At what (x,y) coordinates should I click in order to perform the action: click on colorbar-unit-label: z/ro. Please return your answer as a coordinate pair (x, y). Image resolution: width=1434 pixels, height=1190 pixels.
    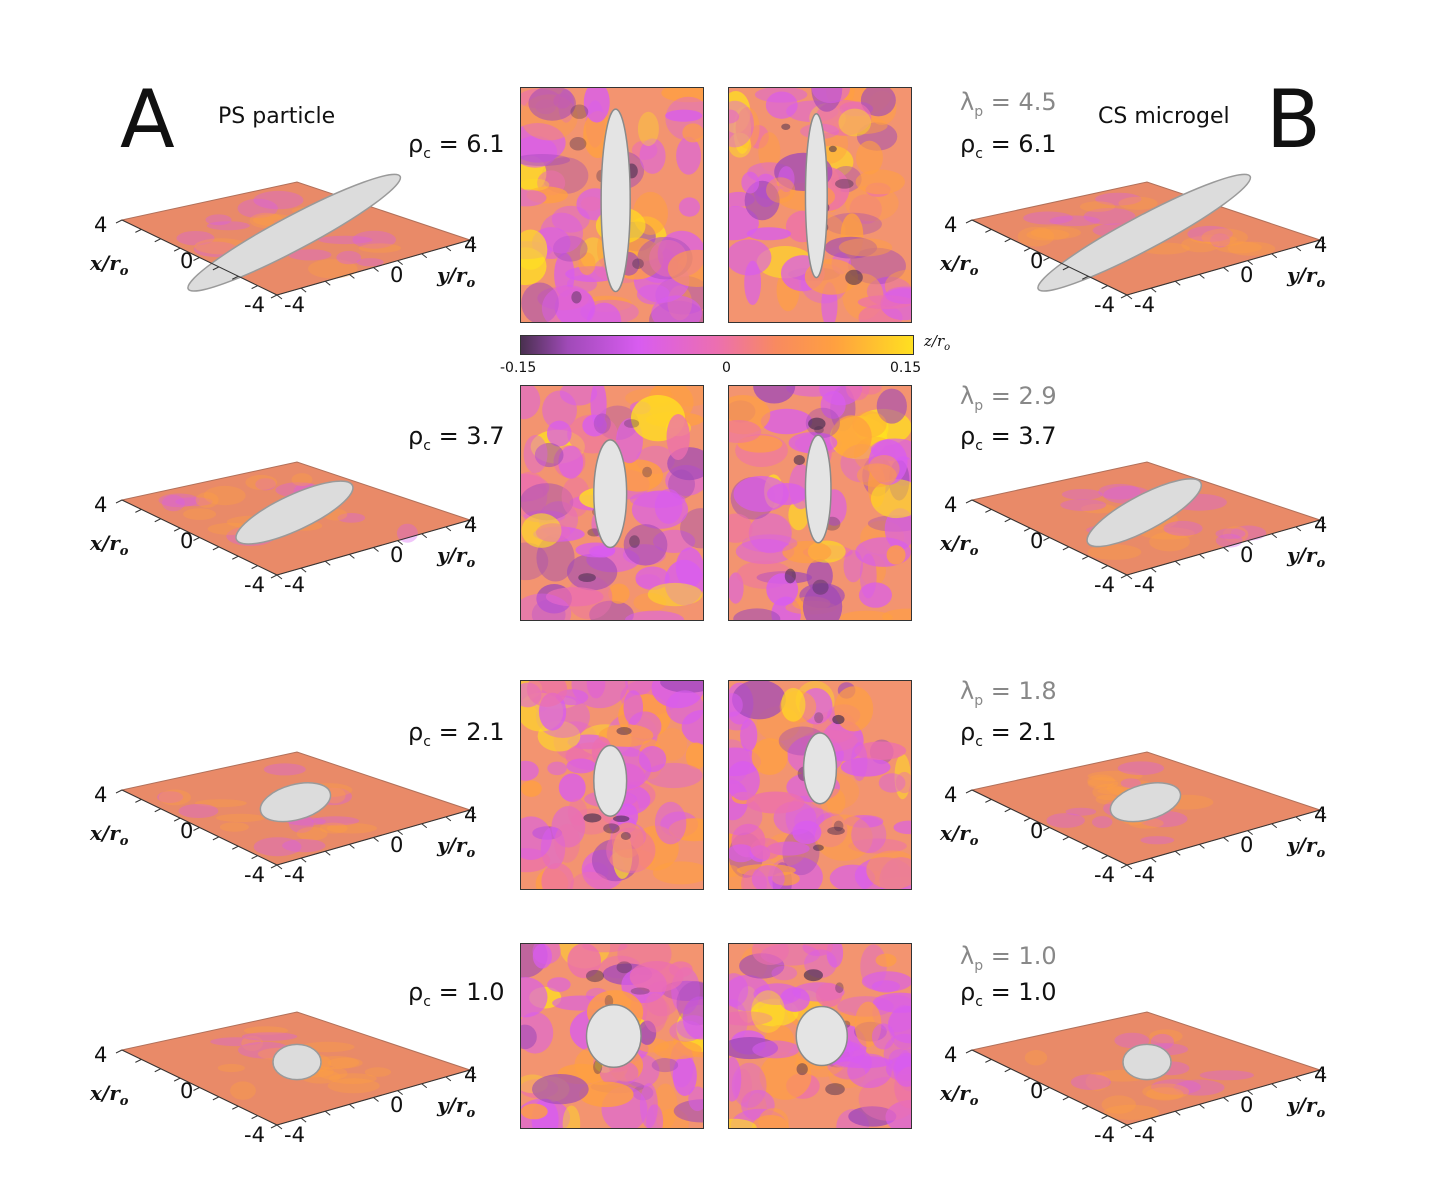
    Looking at the image, I should click on (937, 342).